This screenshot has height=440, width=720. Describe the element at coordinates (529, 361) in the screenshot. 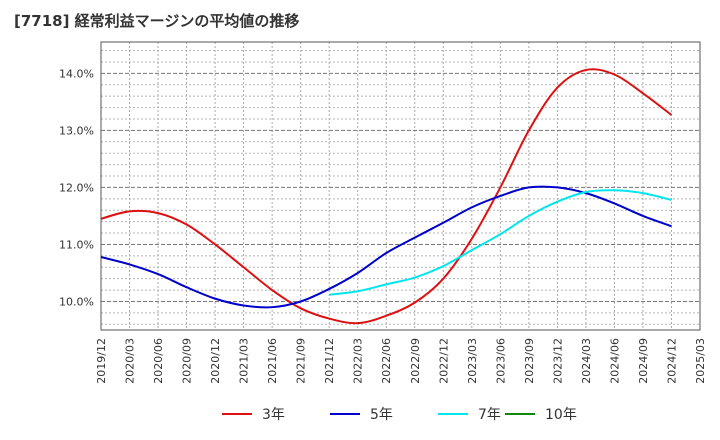

I see `x-tick-label: 2023/09` at that location.